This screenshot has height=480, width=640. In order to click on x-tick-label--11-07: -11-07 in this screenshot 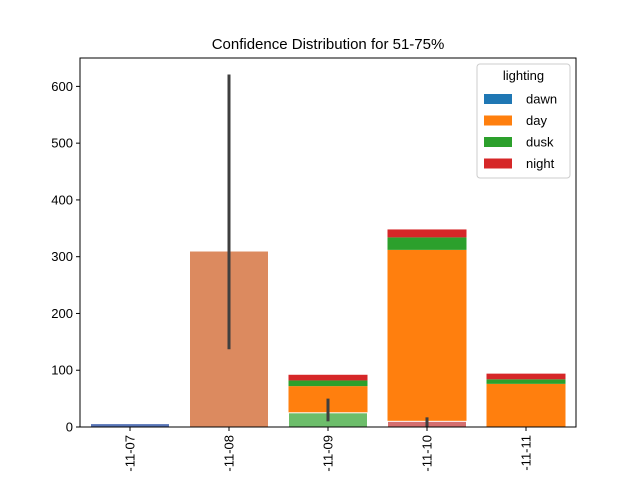, I will do `click(130, 453)`.